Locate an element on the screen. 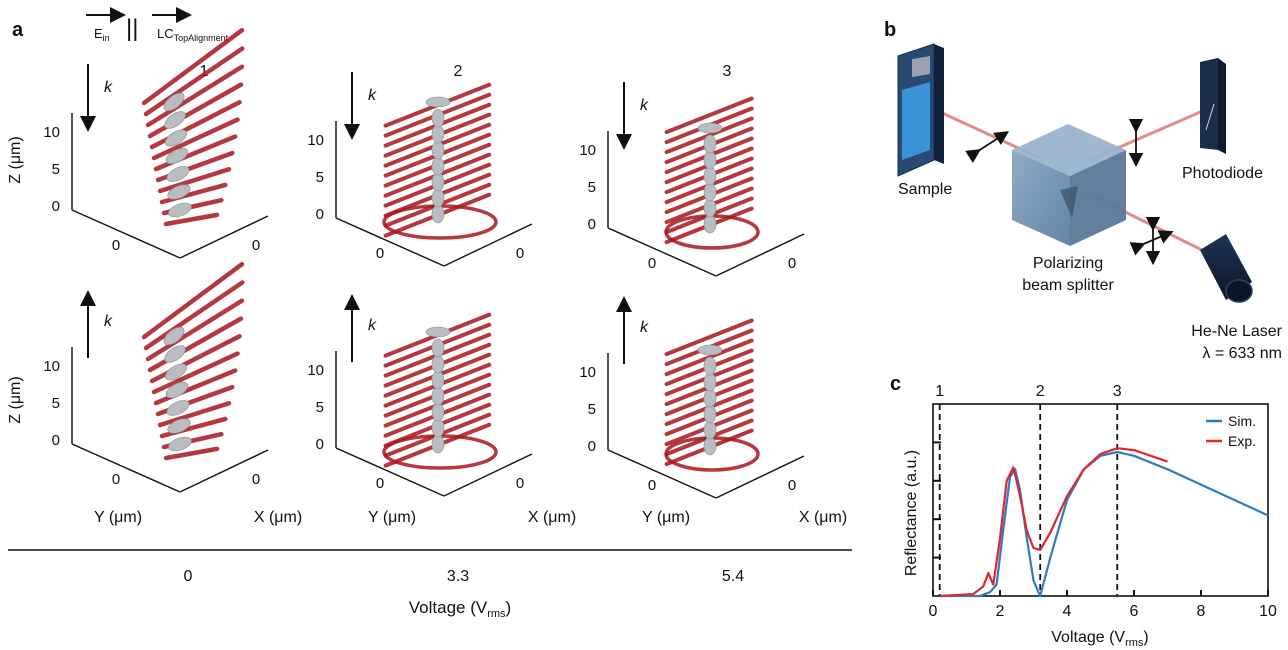 This screenshot has width=1288, height=650. plot-frame is located at coordinates (1100, 500).